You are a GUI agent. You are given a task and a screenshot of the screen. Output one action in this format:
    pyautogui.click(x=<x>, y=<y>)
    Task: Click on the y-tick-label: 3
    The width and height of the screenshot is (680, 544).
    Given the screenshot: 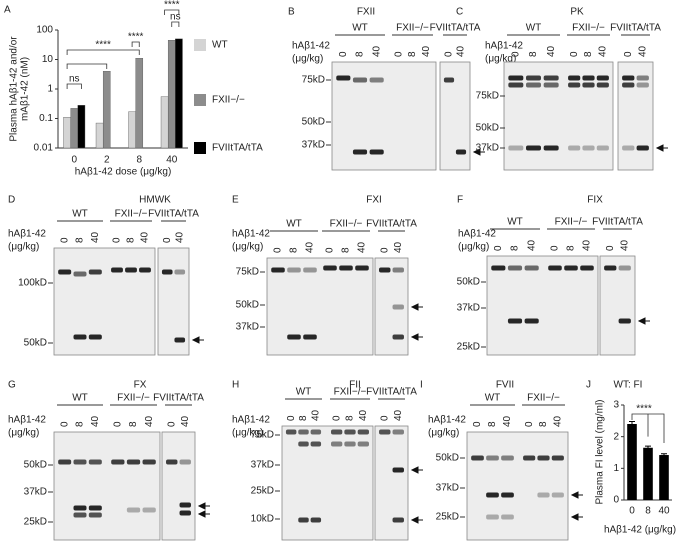 What is the action you would take?
    pyautogui.click(x=616, y=405)
    